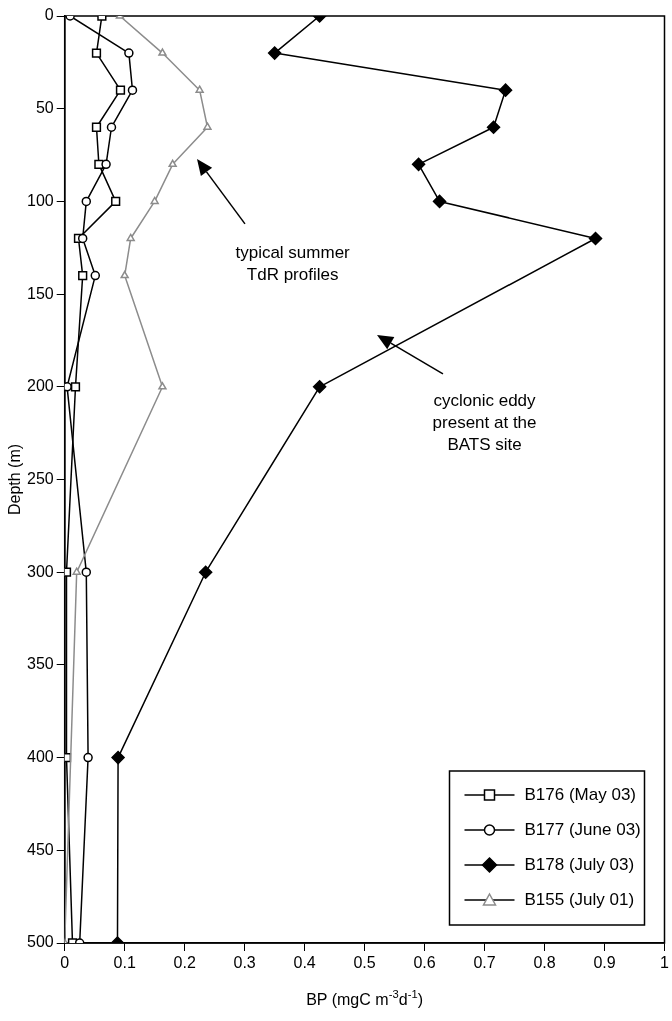 This screenshot has height=1021, width=672. What do you see at coordinates (65, 963) in the screenshot?
I see `x-tick-label: 0` at bounding box center [65, 963].